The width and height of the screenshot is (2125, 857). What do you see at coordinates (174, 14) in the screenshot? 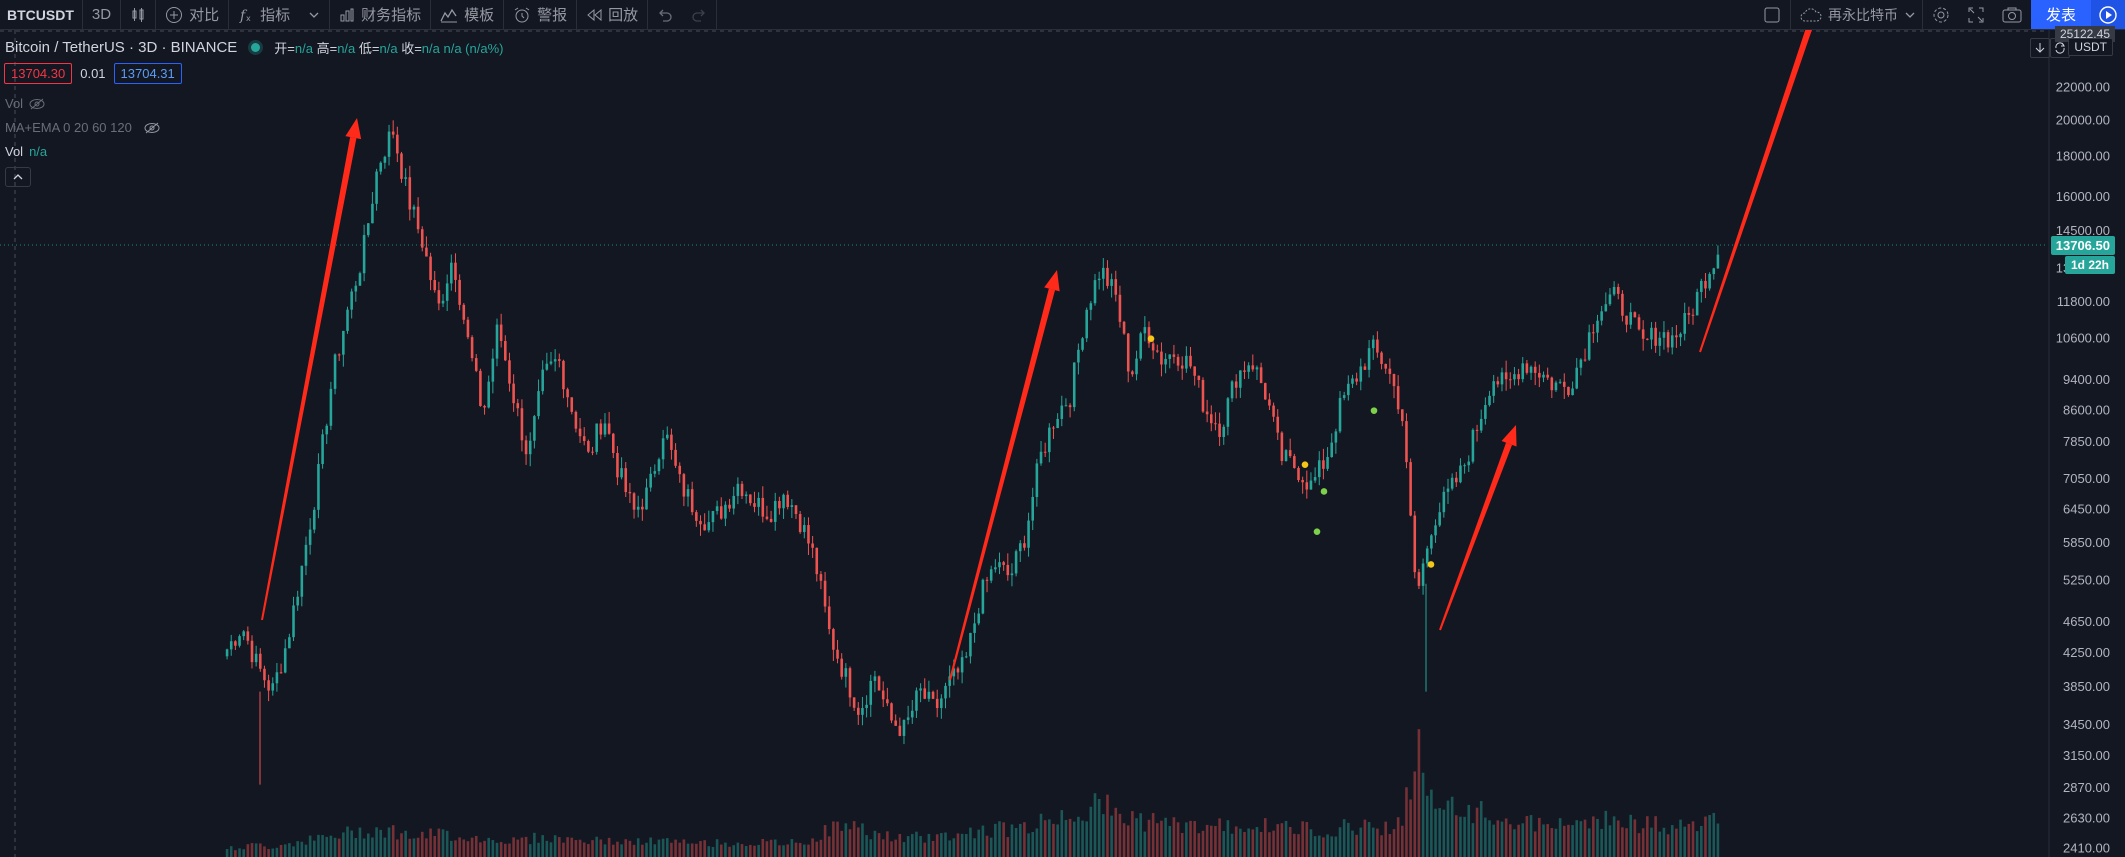
I see `plus-circle-icon` at bounding box center [174, 14].